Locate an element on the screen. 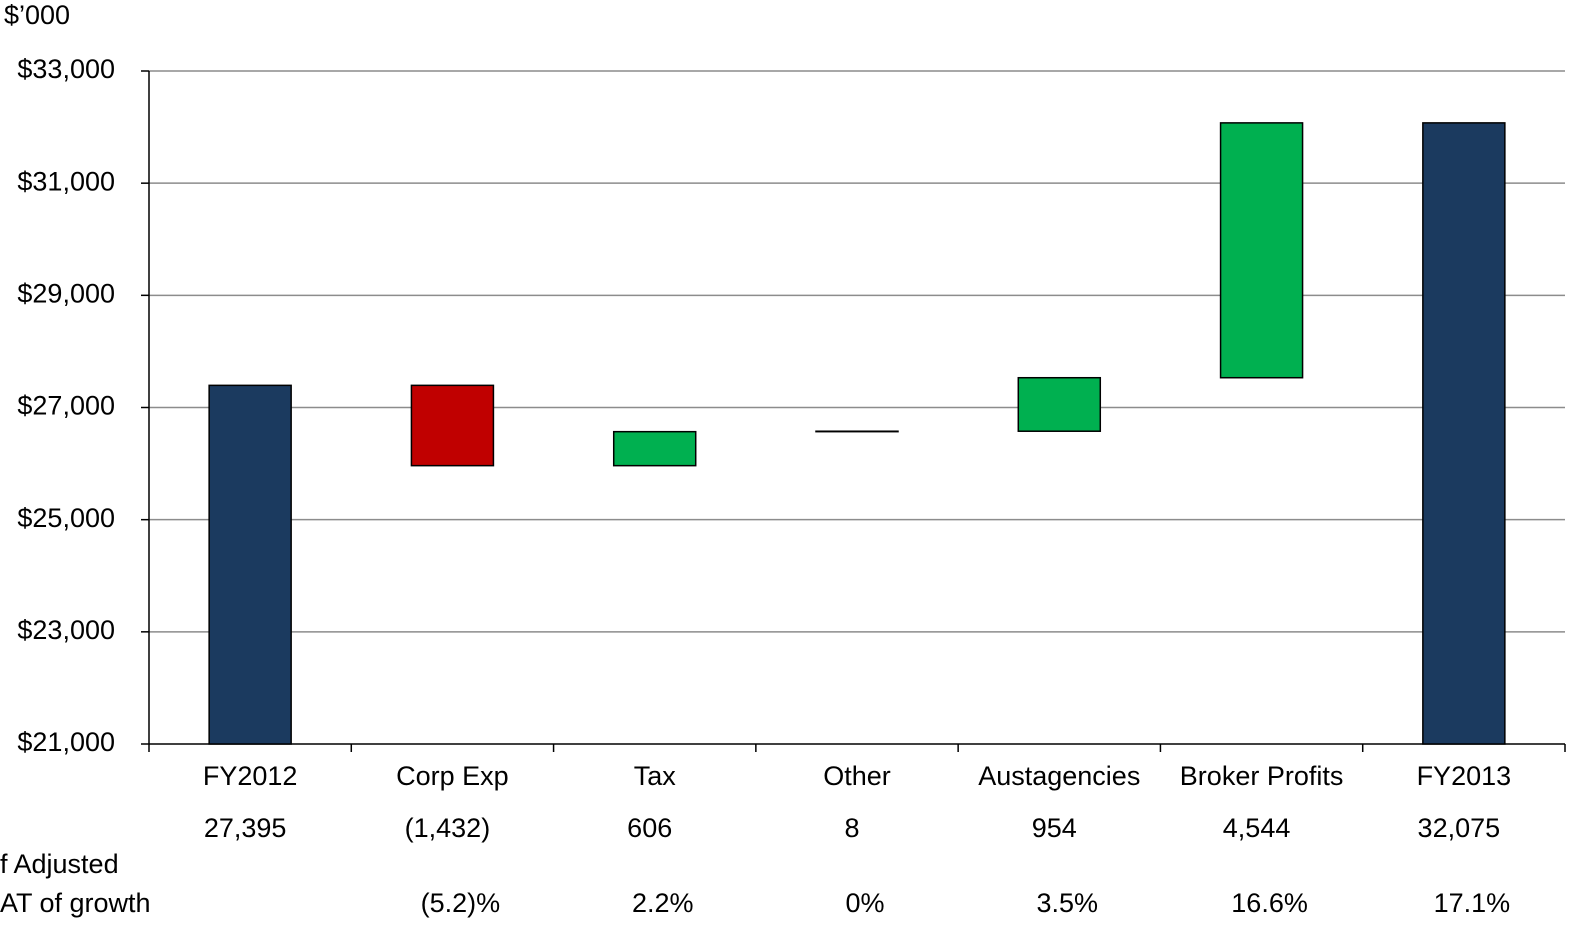  x-tick-label: FY2013 is located at coordinates (1464, 776).